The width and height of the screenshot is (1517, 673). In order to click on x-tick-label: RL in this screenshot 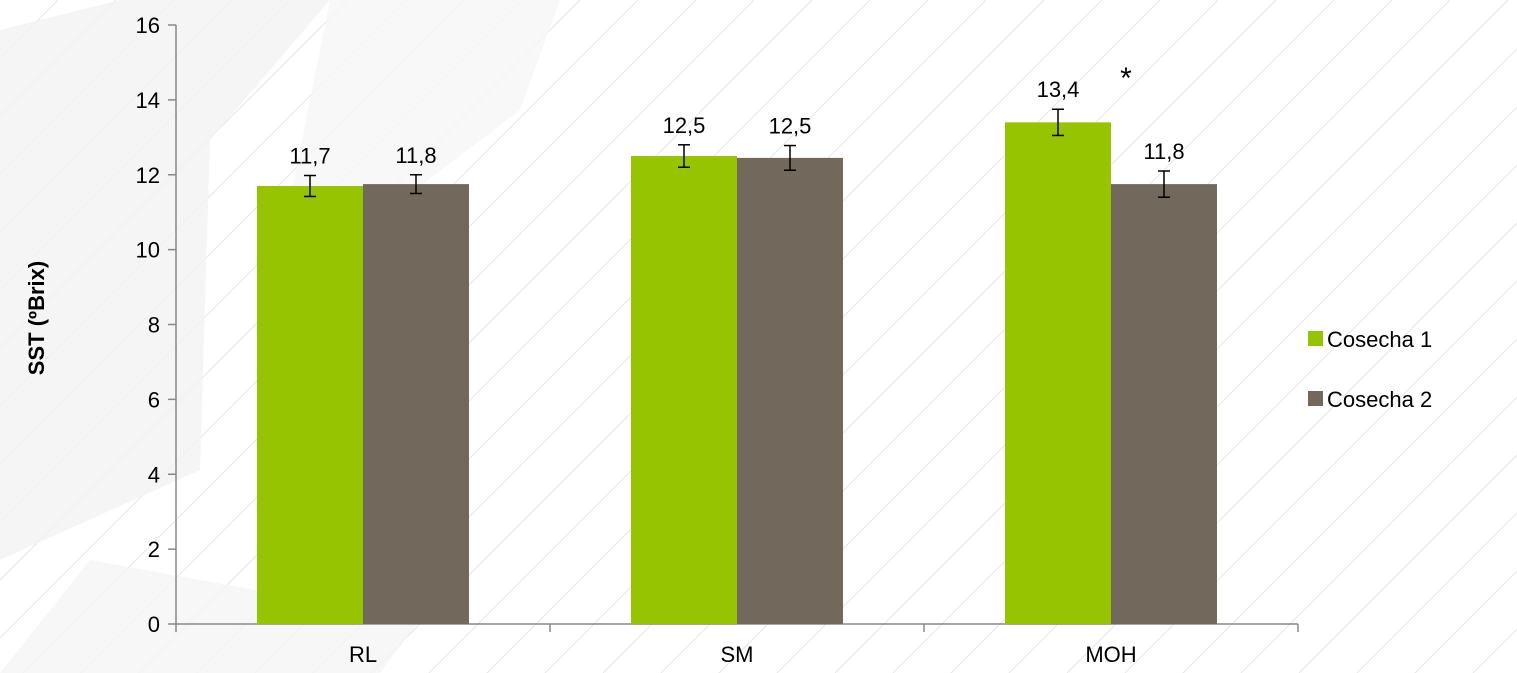, I will do `click(363, 654)`.